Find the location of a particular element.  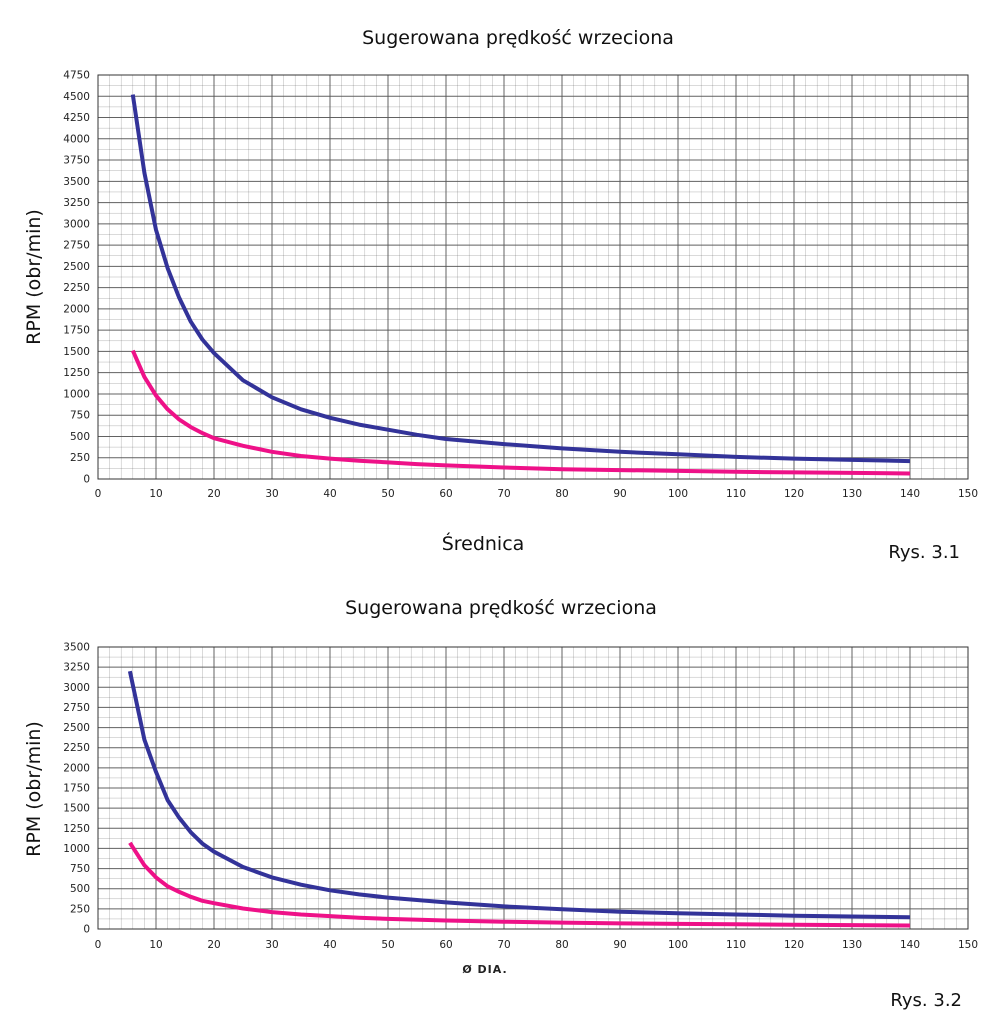

y-tick-label: 4250 is located at coordinates (76, 118).